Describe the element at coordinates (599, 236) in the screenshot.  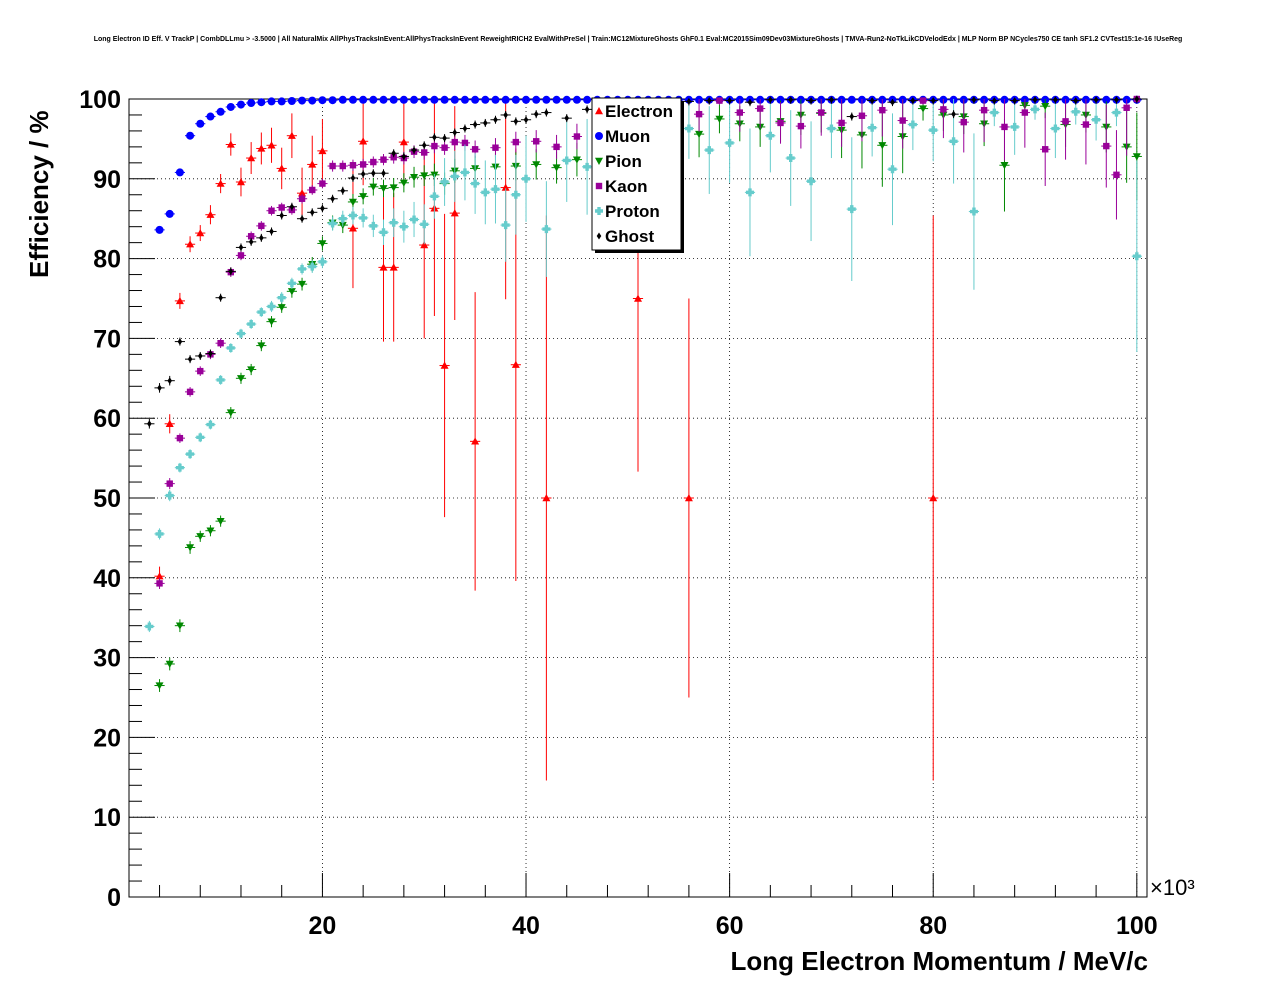
I see `legend-marker-ghost` at that location.